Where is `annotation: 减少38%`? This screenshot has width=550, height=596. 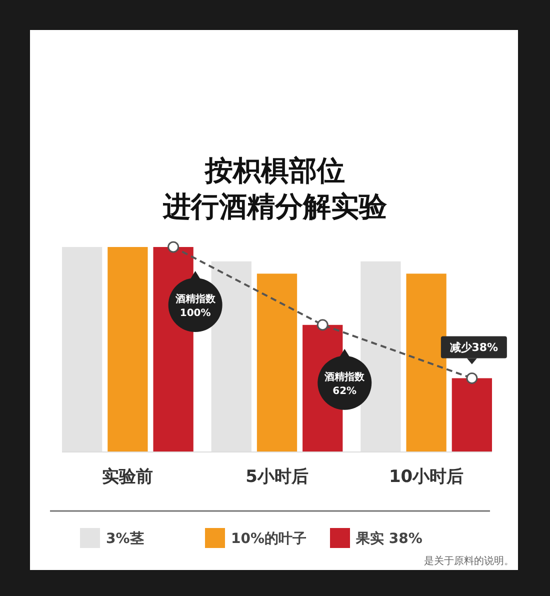 annotation: 减少38% is located at coordinates (474, 347).